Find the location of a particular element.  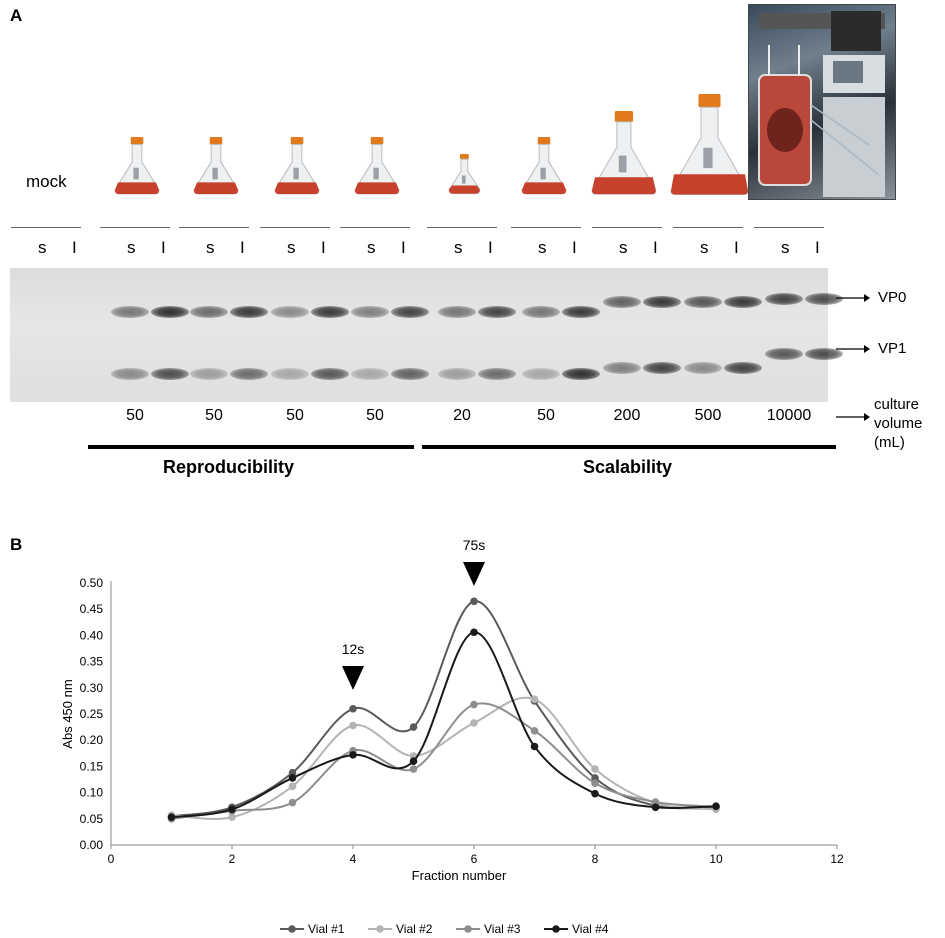

x-tick-label: 12 is located at coordinates (837, 859).